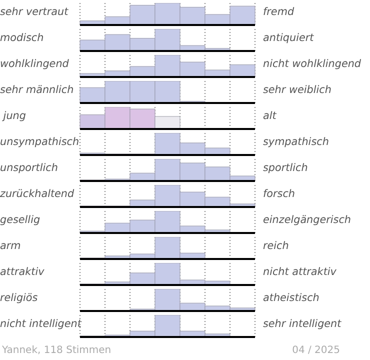 The width and height of the screenshot is (370, 360). What do you see at coordinates (41, 324) in the screenshot?
I see `y-axis-title: nicht intelligent` at bounding box center [41, 324].